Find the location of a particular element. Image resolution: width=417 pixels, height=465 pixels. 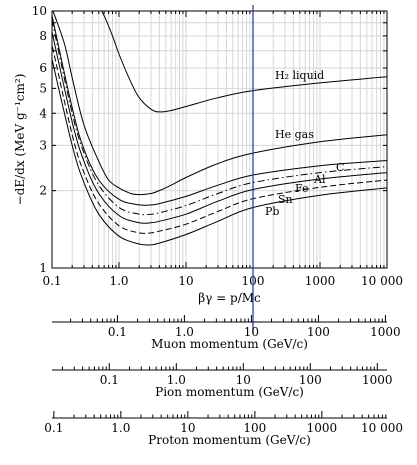

scale-title: Pion momentum (GeV/c) is located at coordinates (229, 392).